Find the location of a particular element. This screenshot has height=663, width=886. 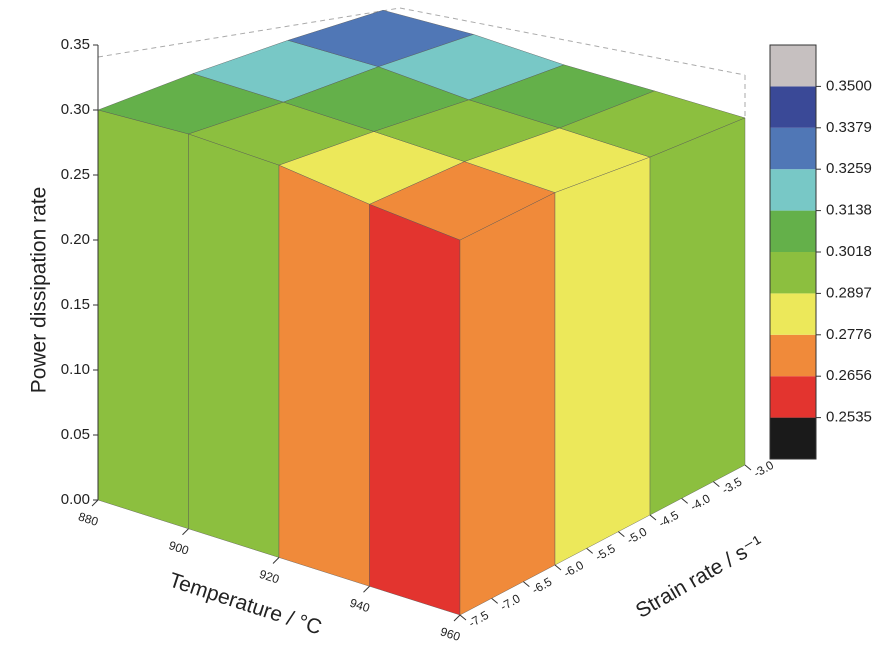

colorbar-label: 0.3379 is located at coordinates (849, 127).